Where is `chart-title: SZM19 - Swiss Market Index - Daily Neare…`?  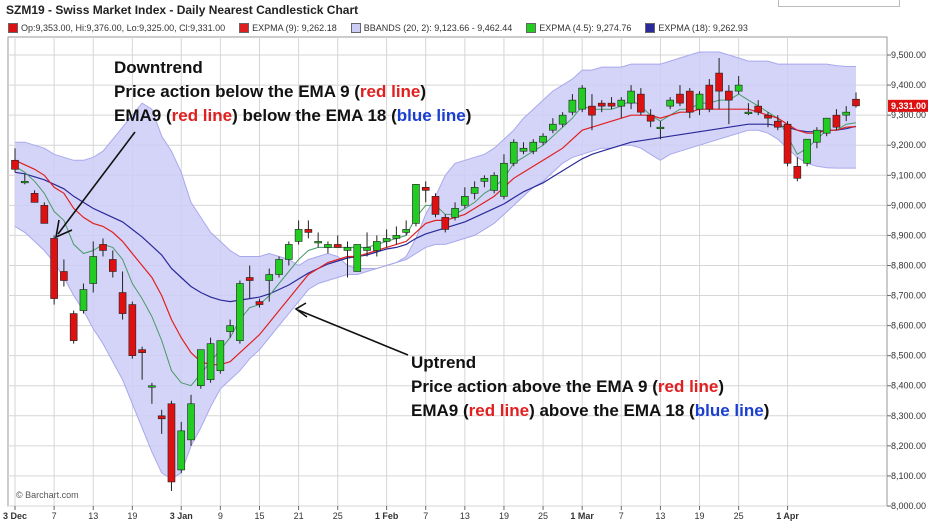
chart-title: SZM19 - Swiss Market Index - Daily Neare… is located at coordinates (182, 10).